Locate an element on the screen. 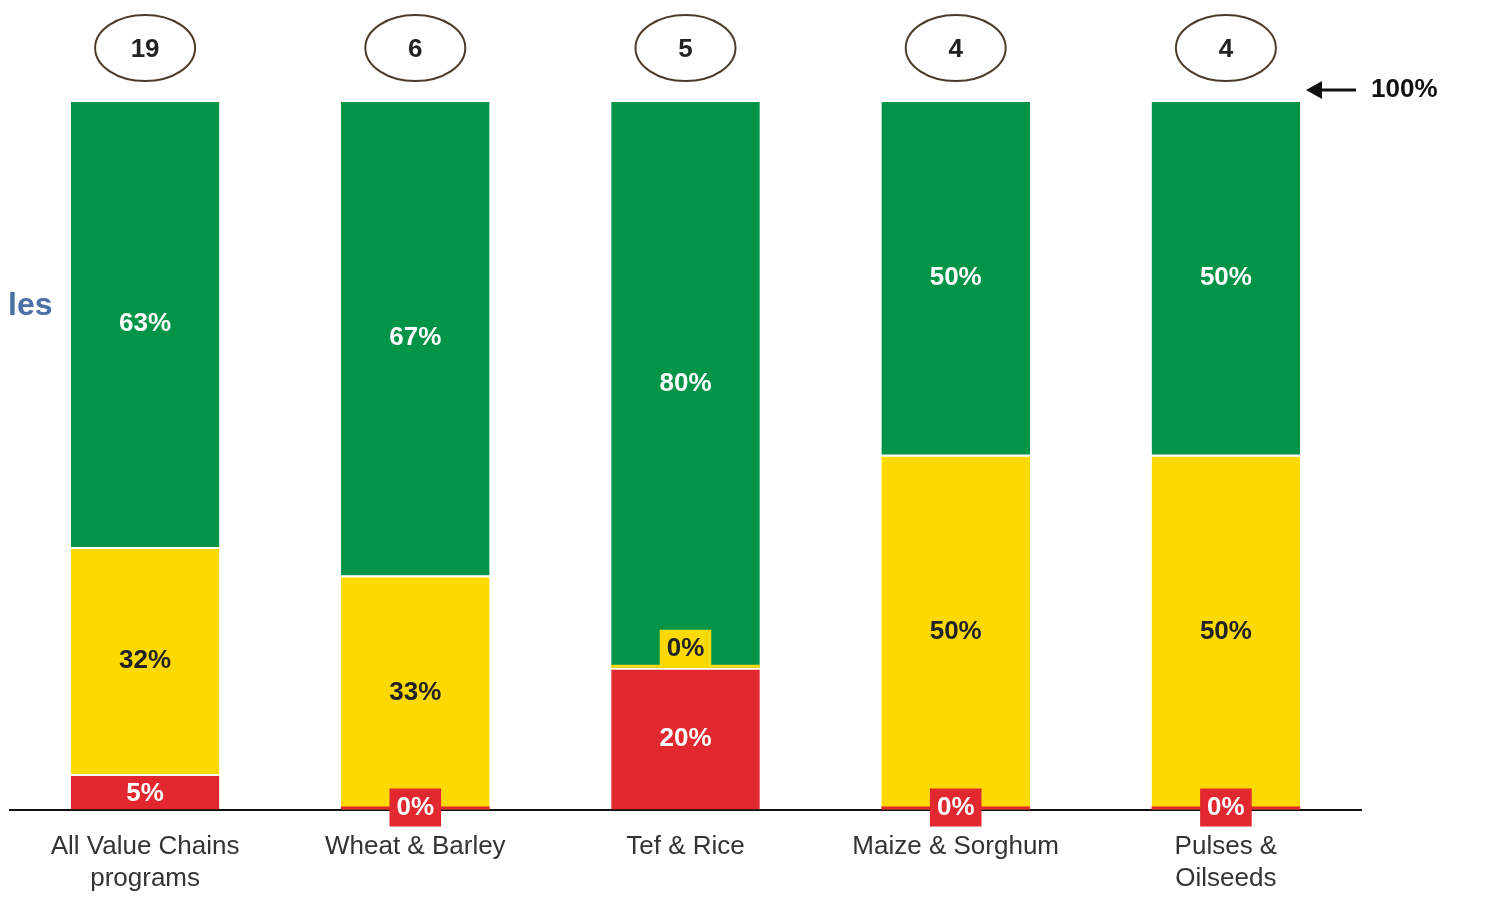 The width and height of the screenshot is (1499, 924). x-tick-label: Tef & Rice is located at coordinates (685, 845).